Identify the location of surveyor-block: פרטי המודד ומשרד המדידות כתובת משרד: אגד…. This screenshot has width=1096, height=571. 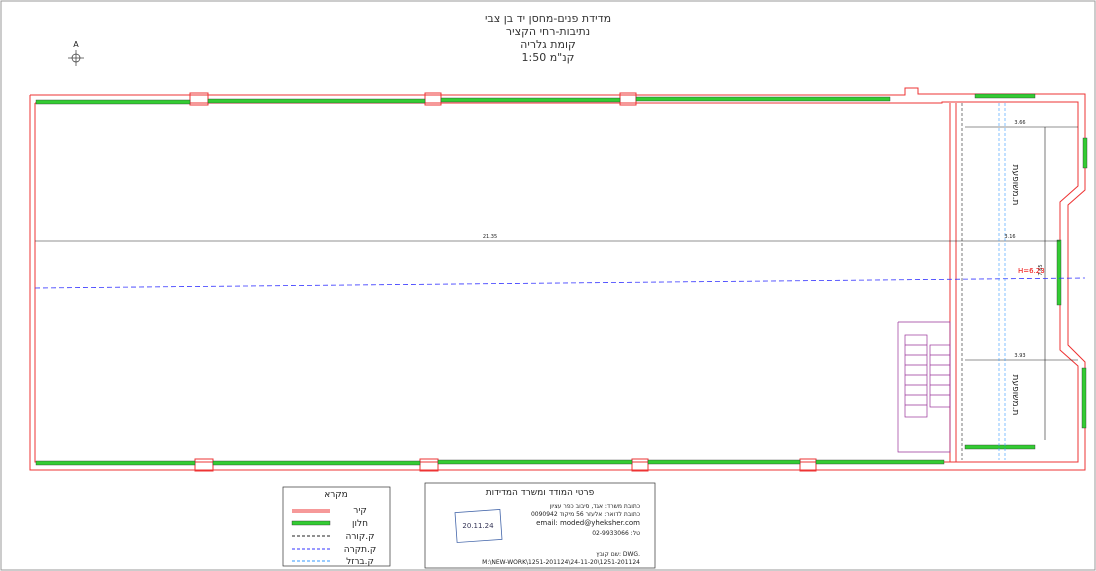
(540, 525).